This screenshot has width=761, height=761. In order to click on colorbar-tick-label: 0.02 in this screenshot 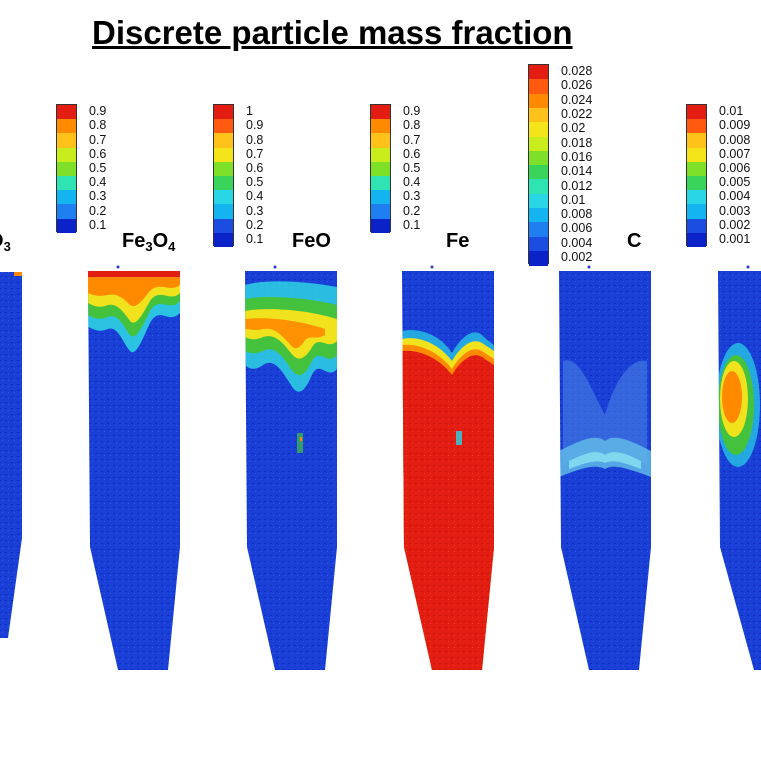, I will do `click(573, 128)`.